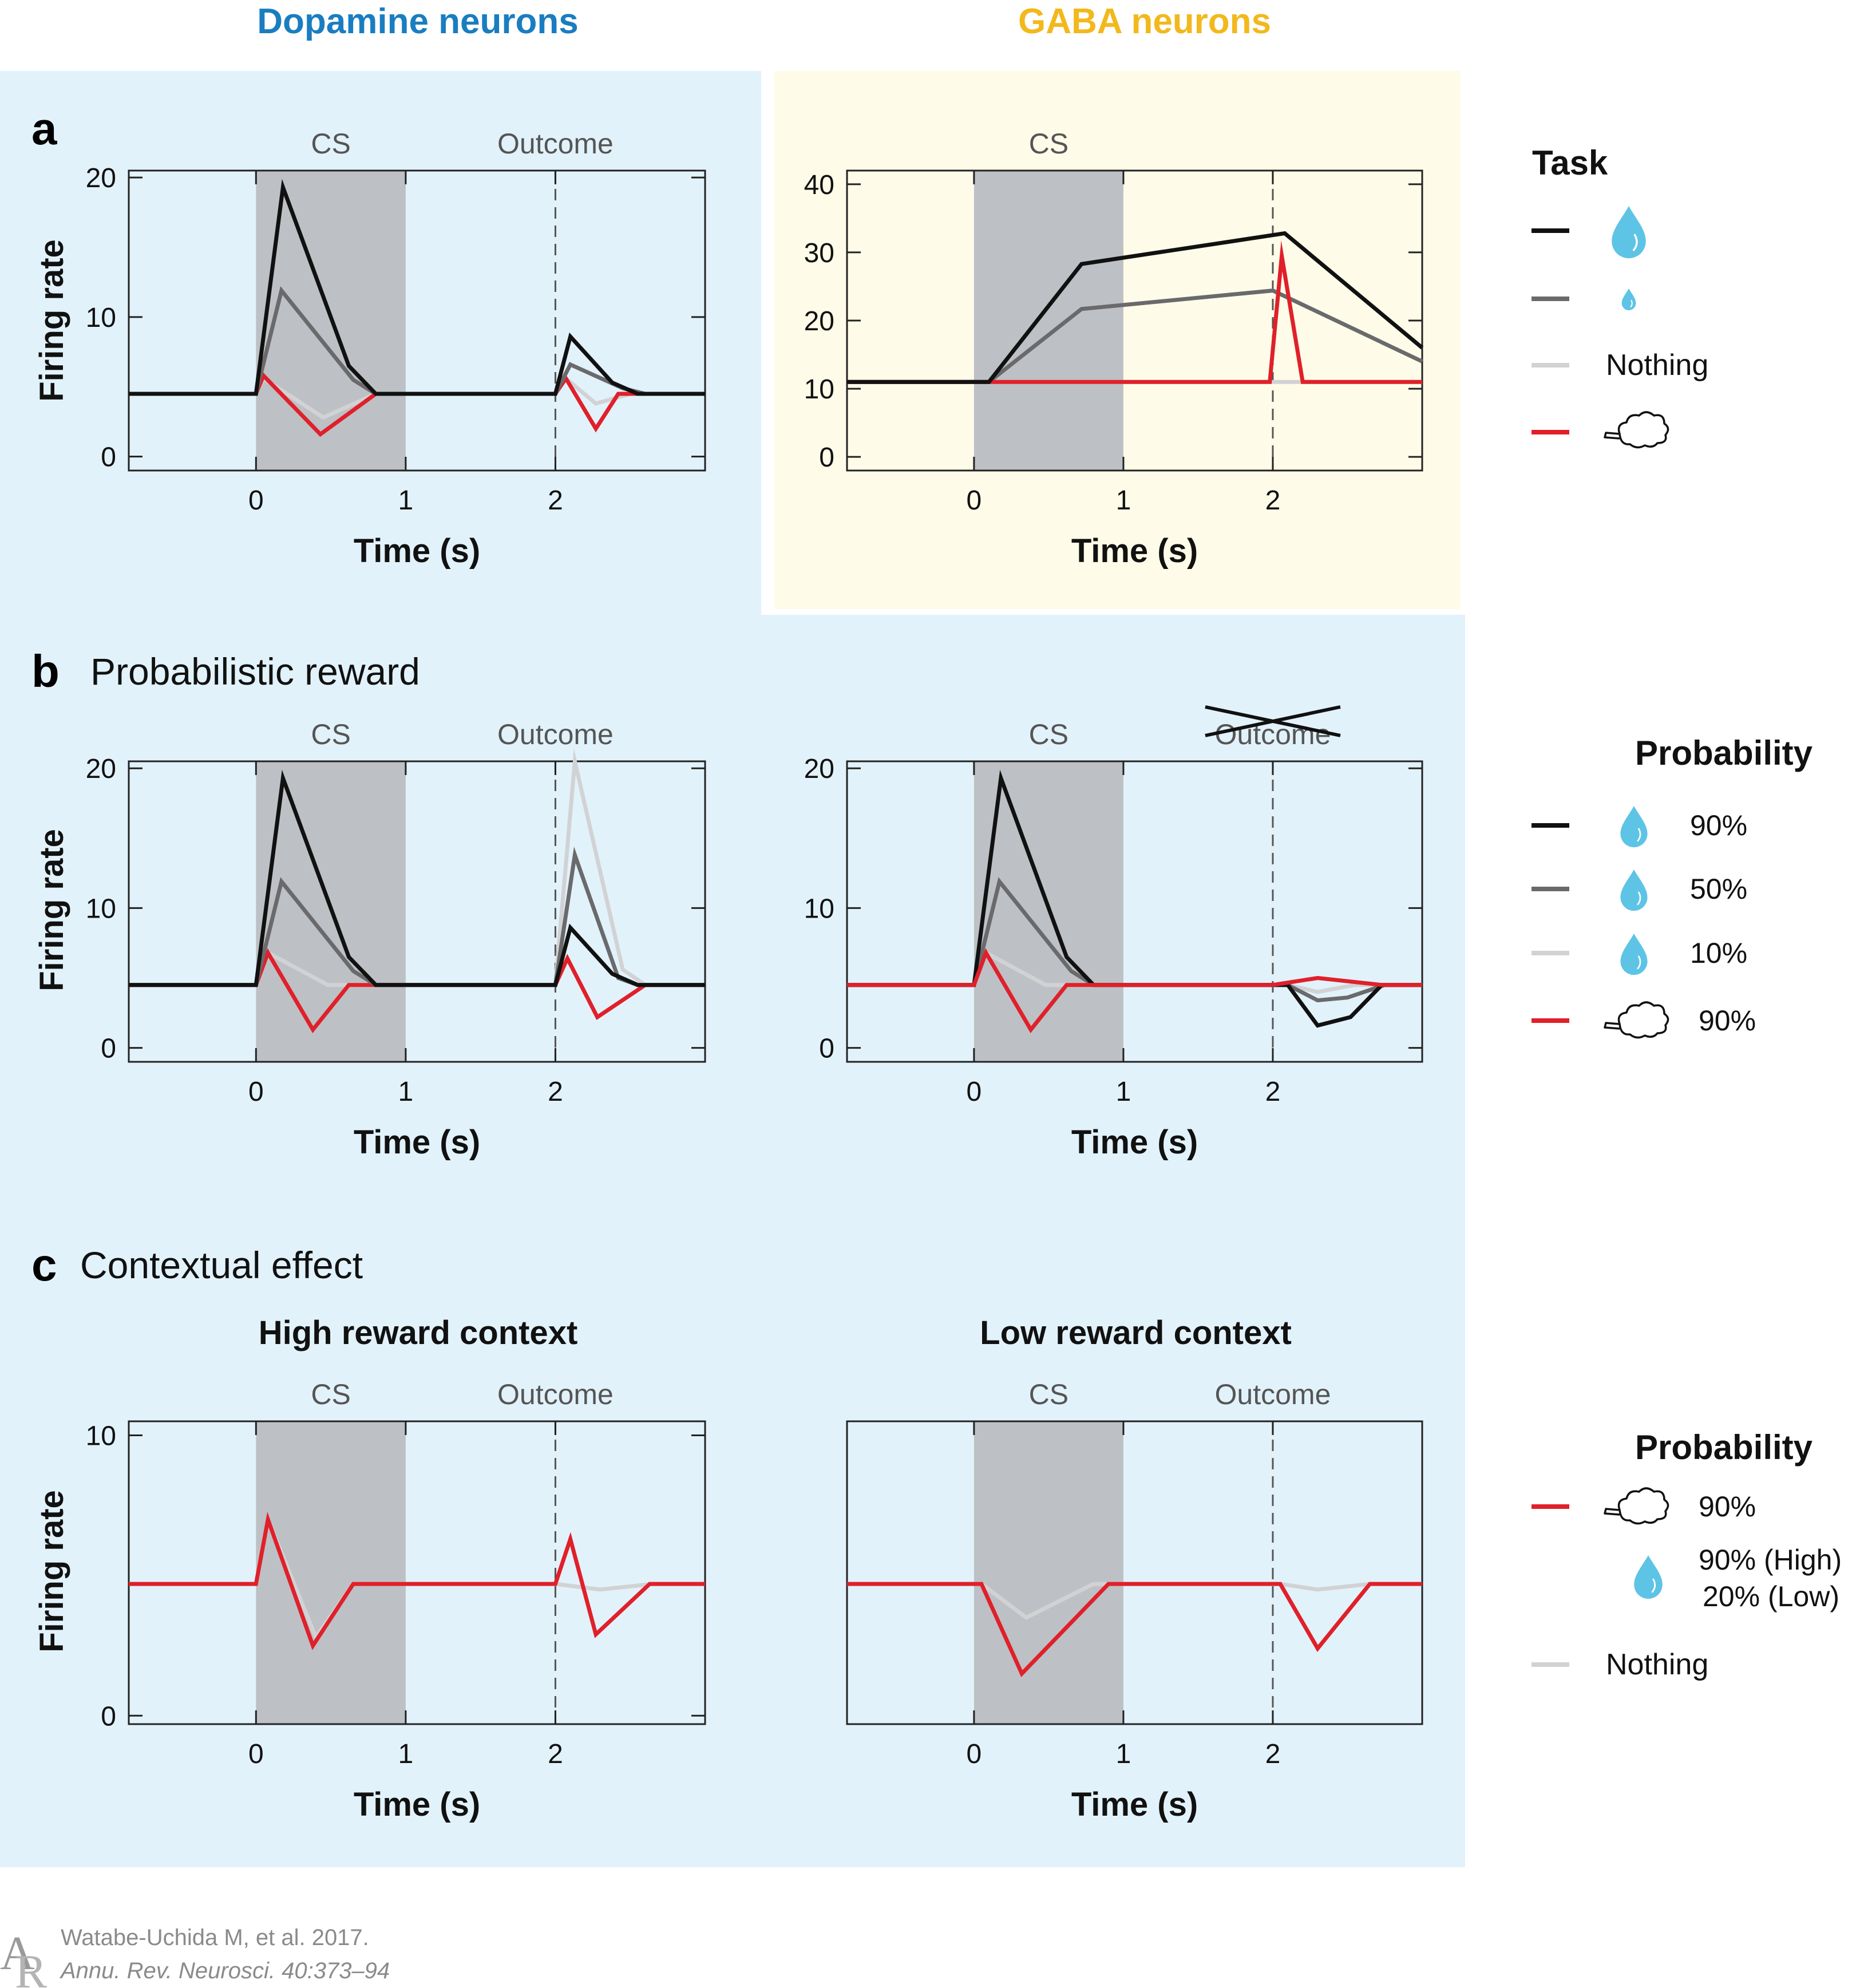 The width and height of the screenshot is (1852, 1988). What do you see at coordinates (1570, 163) in the screenshot?
I see `legend-title: Task` at bounding box center [1570, 163].